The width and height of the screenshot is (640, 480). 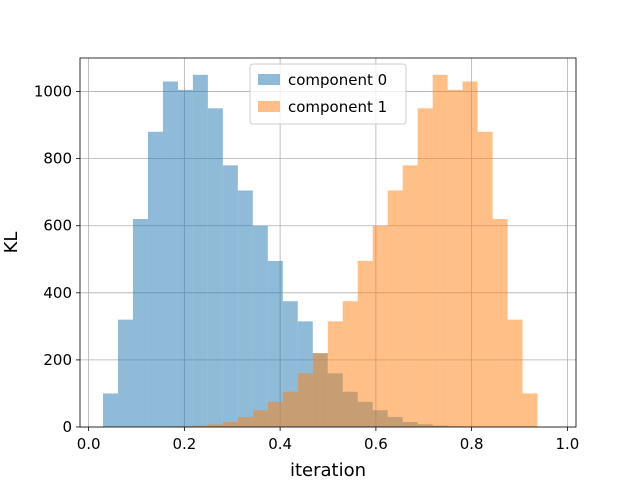 I want to click on x-tick-label: 0.6, so click(x=376, y=444).